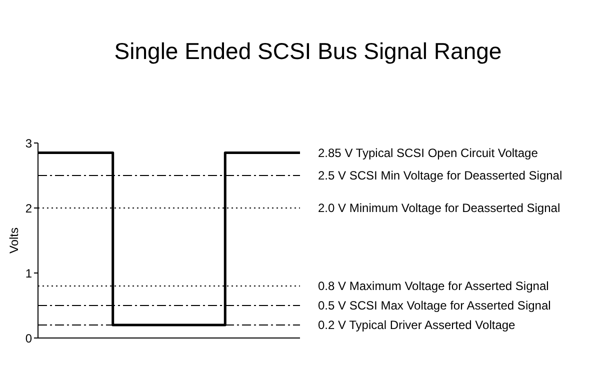  What do you see at coordinates (308, 51) in the screenshot?
I see `chart-title: Single Ended SCSI Bus Signal Range` at bounding box center [308, 51].